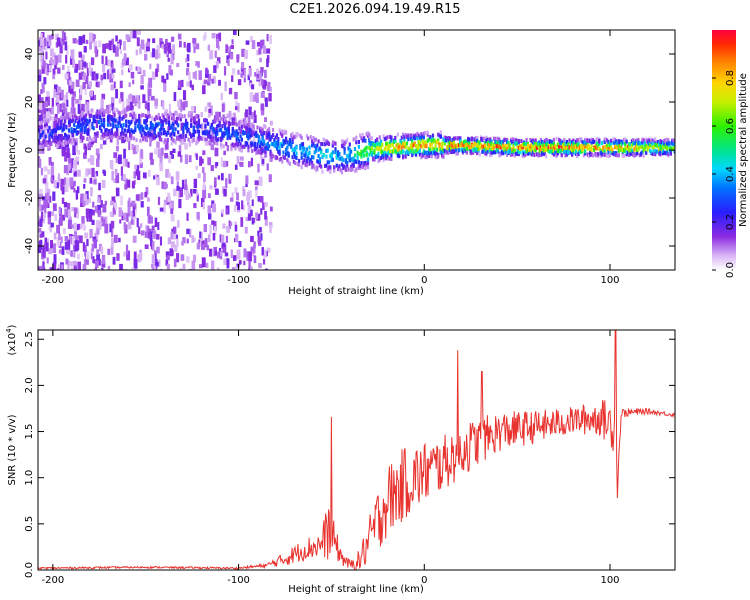 Image resolution: width=750 pixels, height=600 pixels. What do you see at coordinates (730, 270) in the screenshot?
I see `colorbar-tick: 0.0` at bounding box center [730, 270].